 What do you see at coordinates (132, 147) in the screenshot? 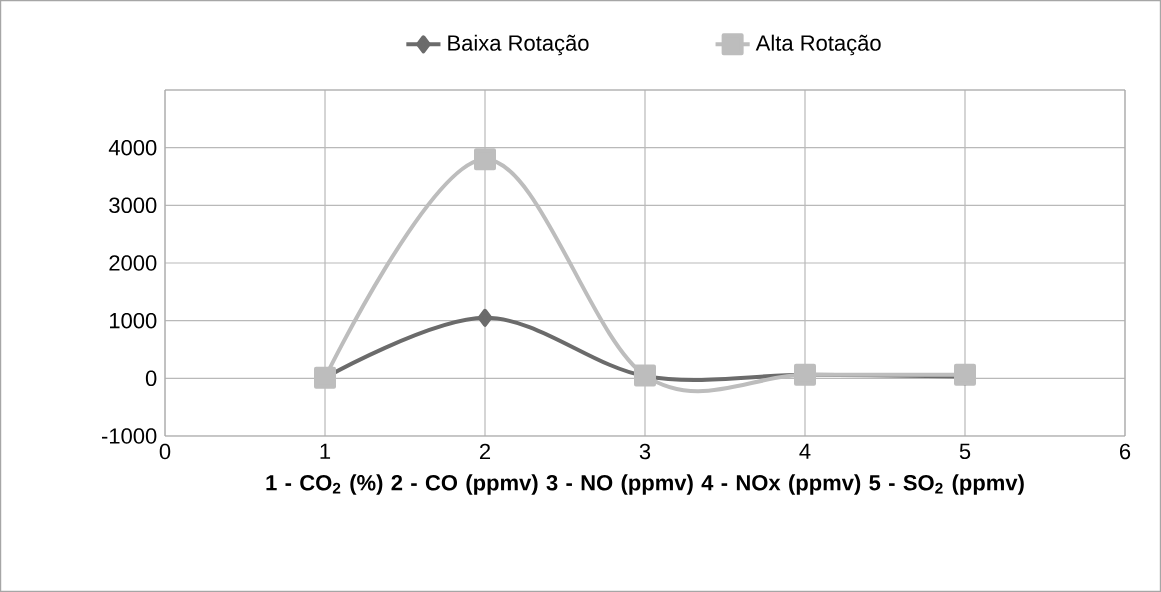
I see `y-tick-label: 4000` at bounding box center [132, 147].